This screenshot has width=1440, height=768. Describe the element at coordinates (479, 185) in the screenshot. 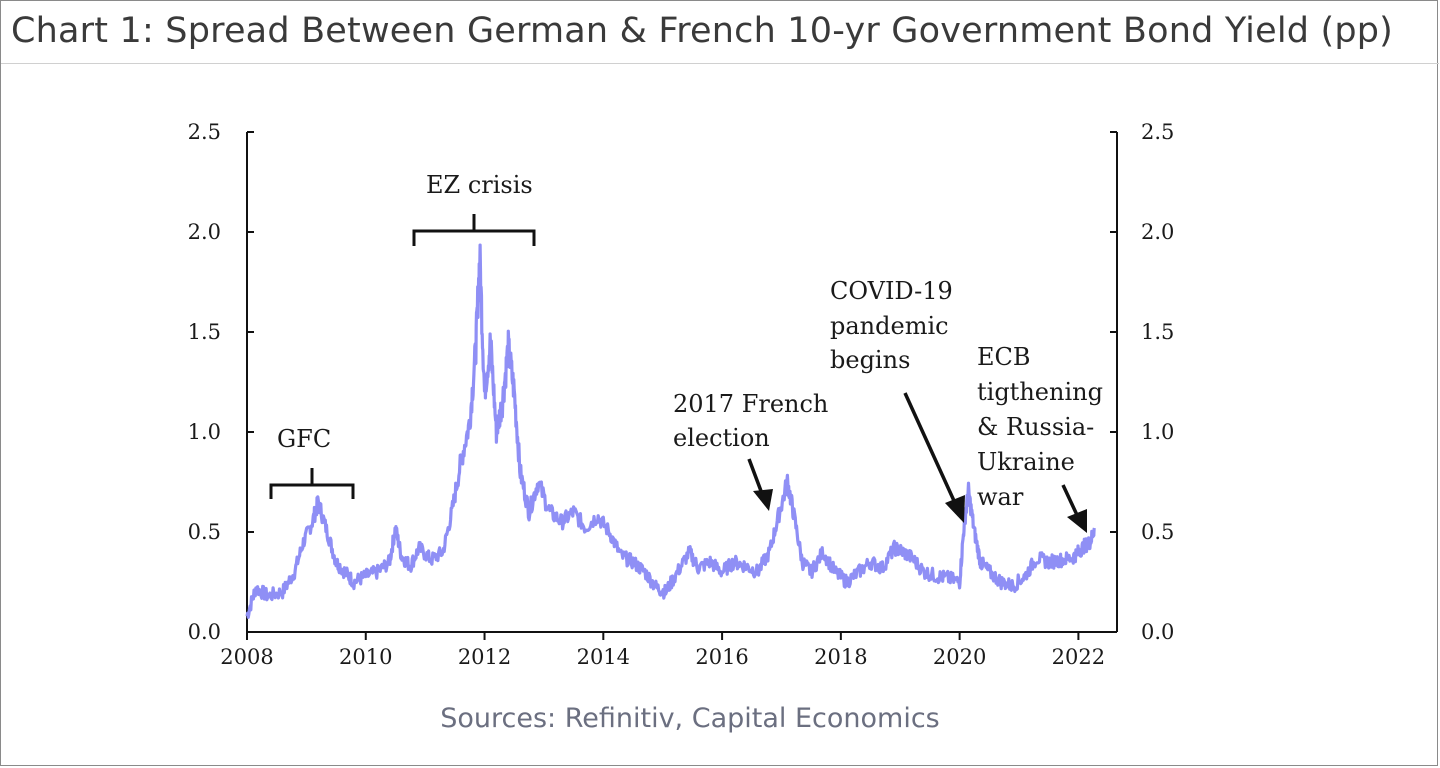

I see `ez-crisis-label: EZ crisis` at that location.